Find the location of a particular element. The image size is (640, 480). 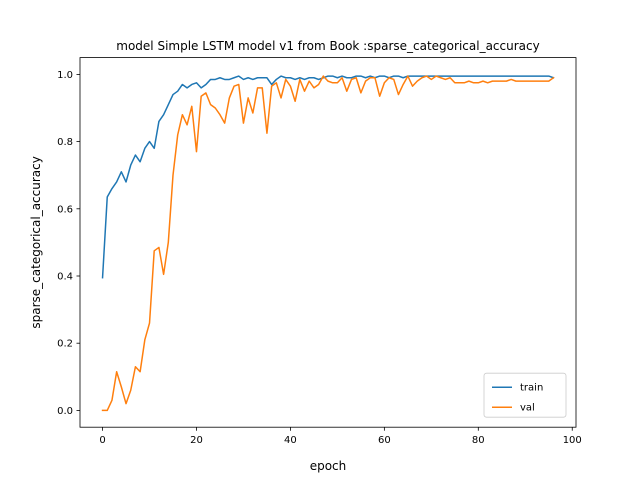

y-tick-label: 0.4 is located at coordinates (65, 277).